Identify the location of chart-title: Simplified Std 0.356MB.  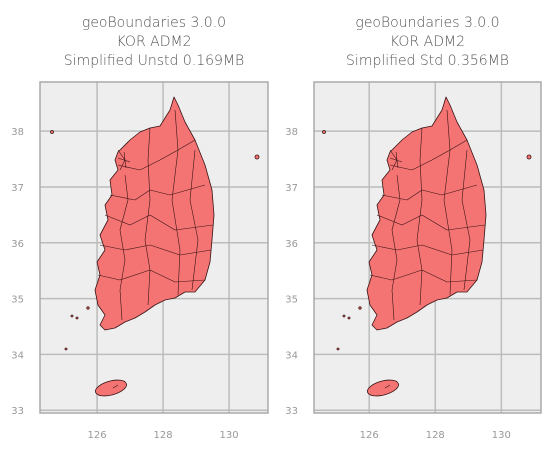
(427, 61).